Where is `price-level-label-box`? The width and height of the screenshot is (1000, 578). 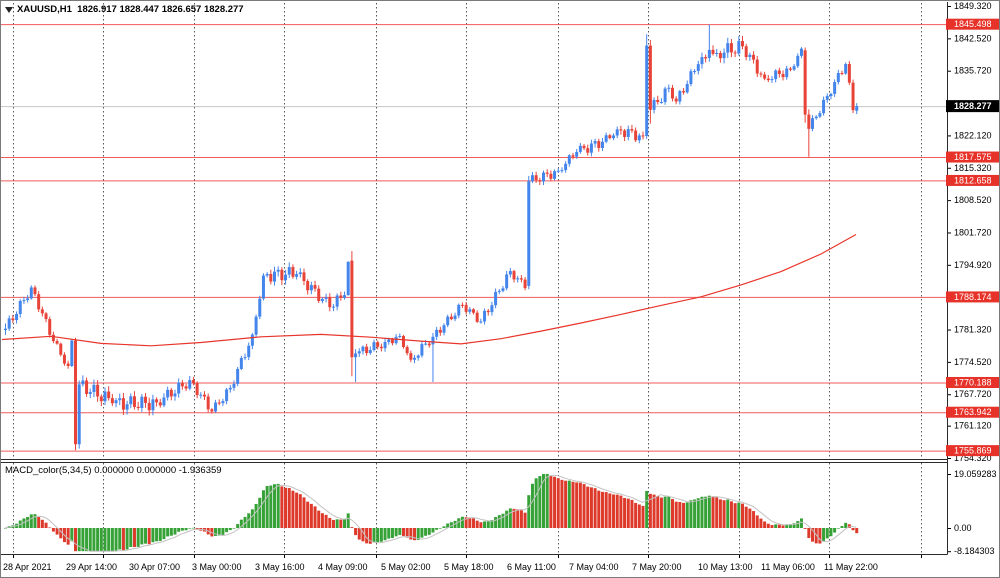
price-level-label-box is located at coordinates (972, 412).